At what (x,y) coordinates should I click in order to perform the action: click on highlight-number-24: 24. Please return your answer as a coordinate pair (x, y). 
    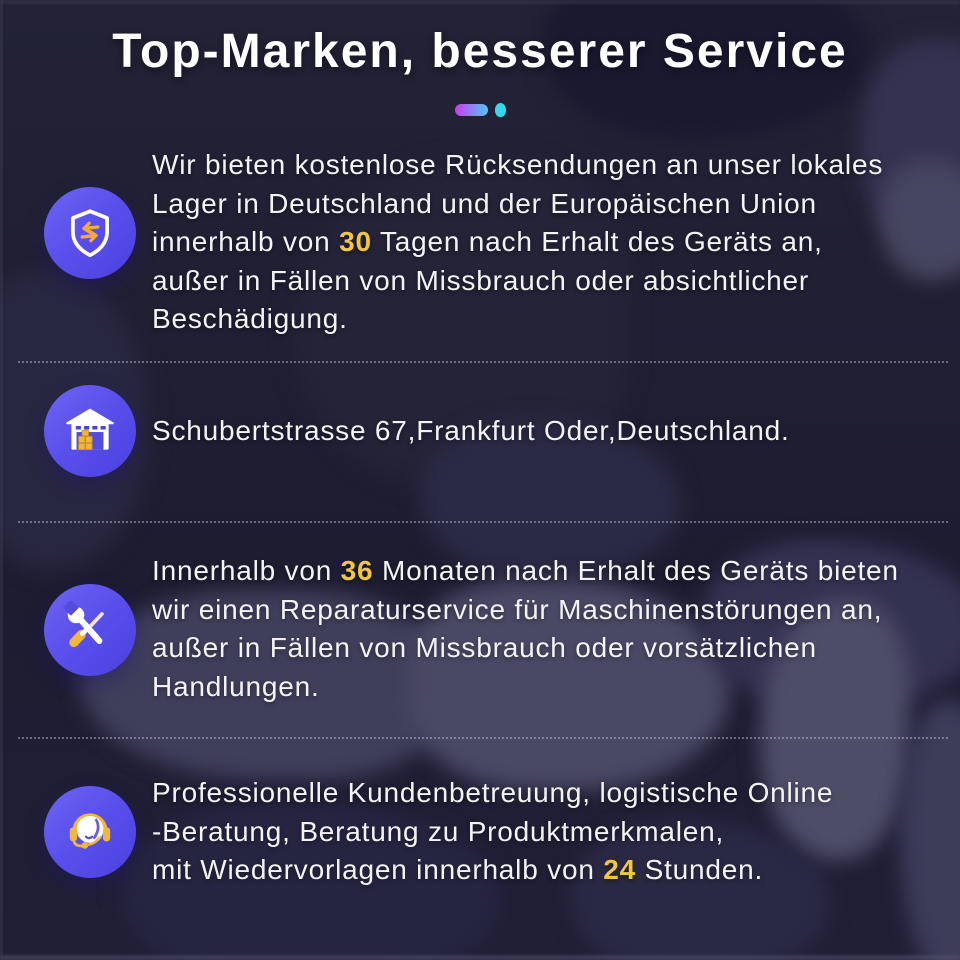
    Looking at the image, I should click on (620, 869).